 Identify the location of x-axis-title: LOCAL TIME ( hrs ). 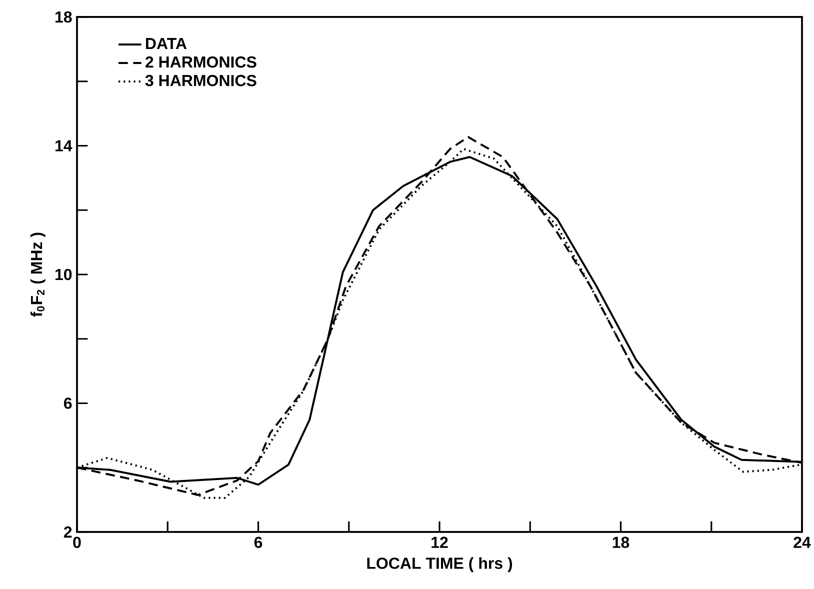
(439, 564).